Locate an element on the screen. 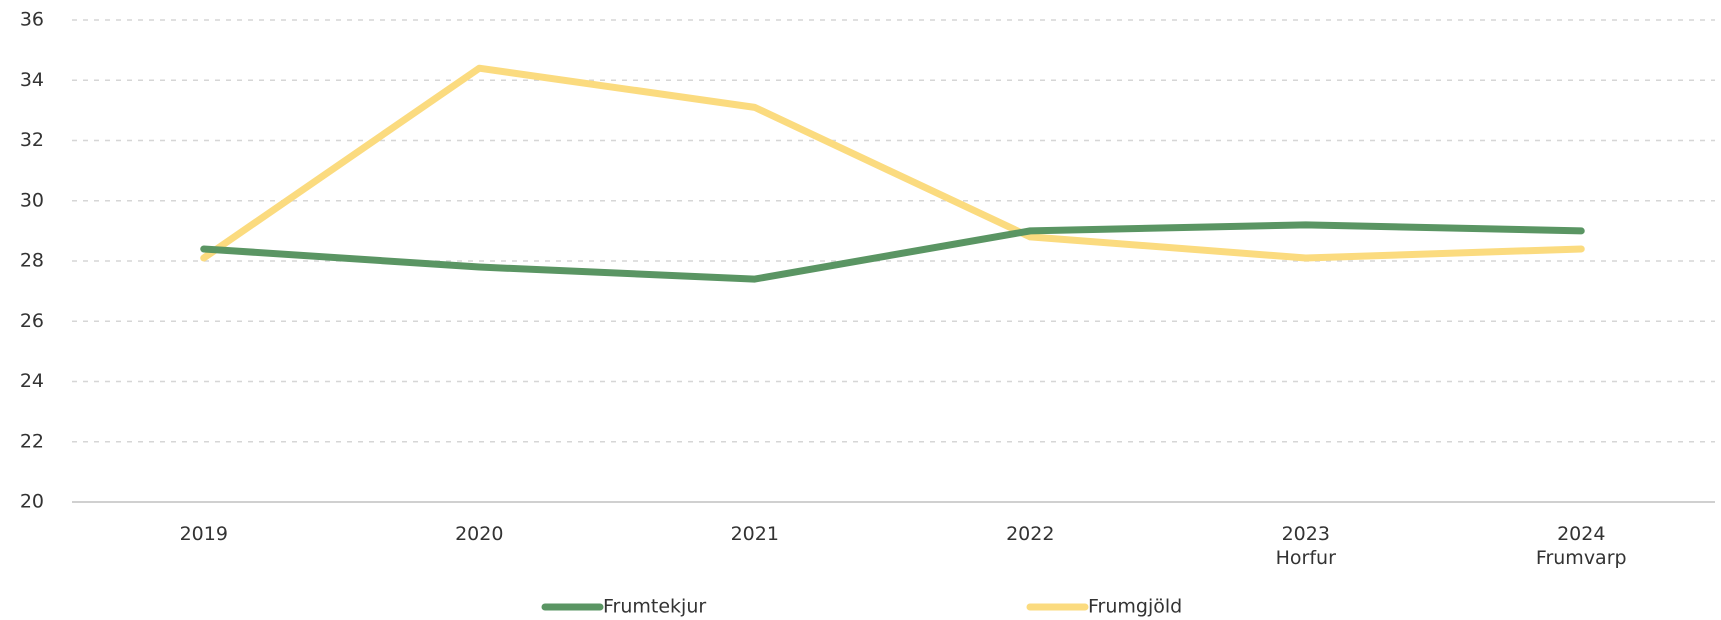 This screenshot has width=1721, height=620. y-tick-label: 20 is located at coordinates (32, 502).